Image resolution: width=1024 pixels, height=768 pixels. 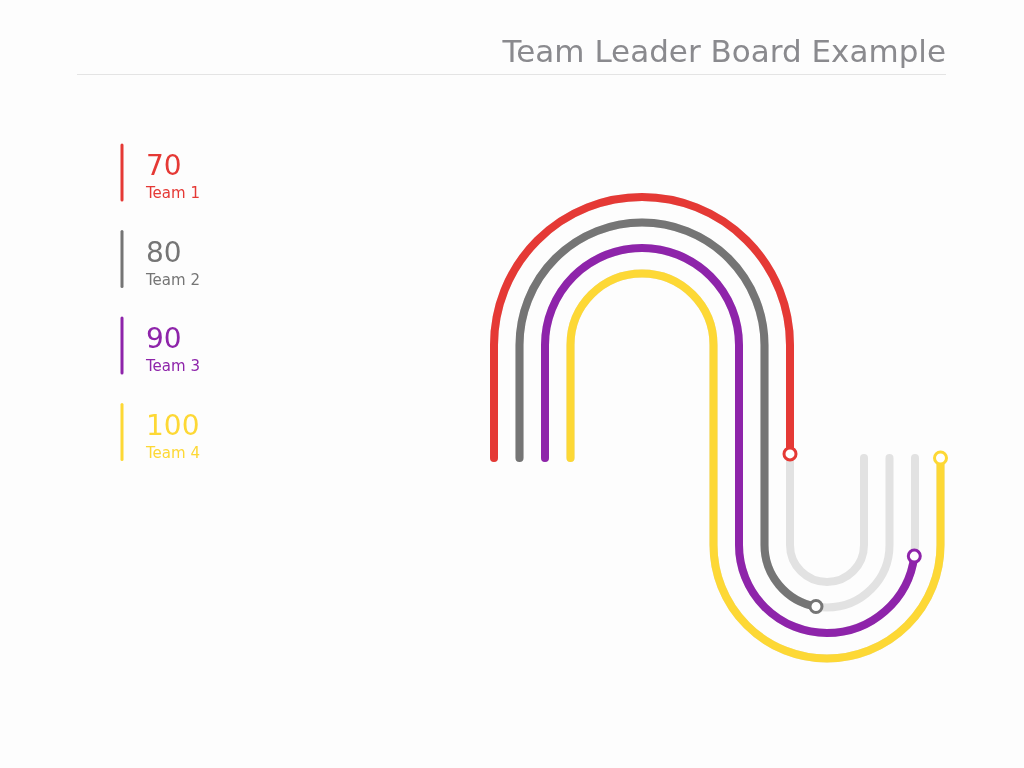 I want to click on data-label: 70, so click(x=164, y=165).